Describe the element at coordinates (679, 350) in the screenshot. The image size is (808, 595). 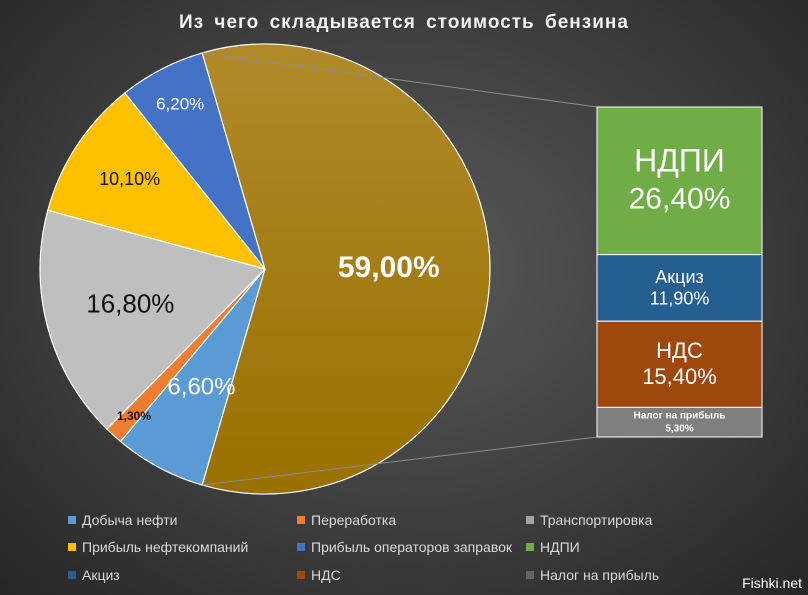
I see `bar-segment-name: НДС` at that location.